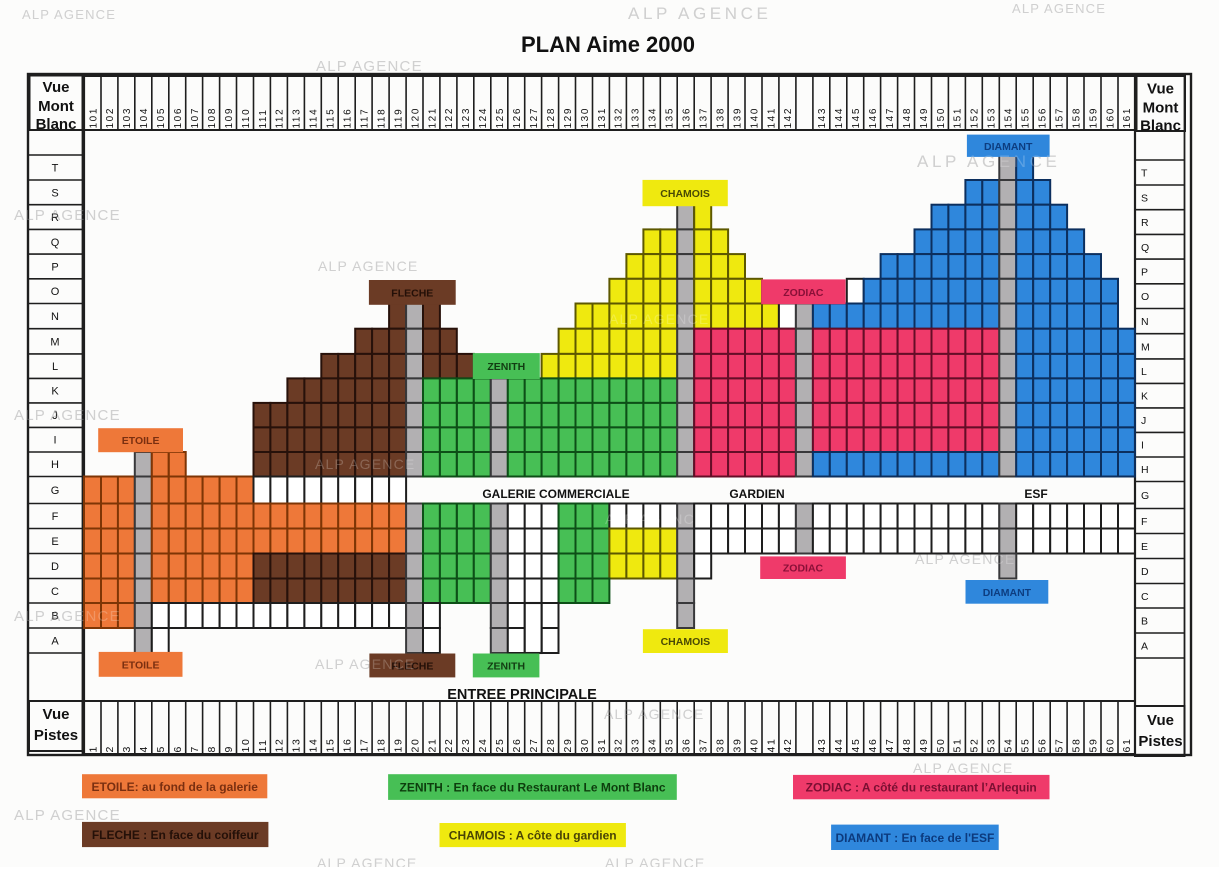  What do you see at coordinates (263, 118) in the screenshot?
I see `svg-text: 111` at bounding box center [263, 118].